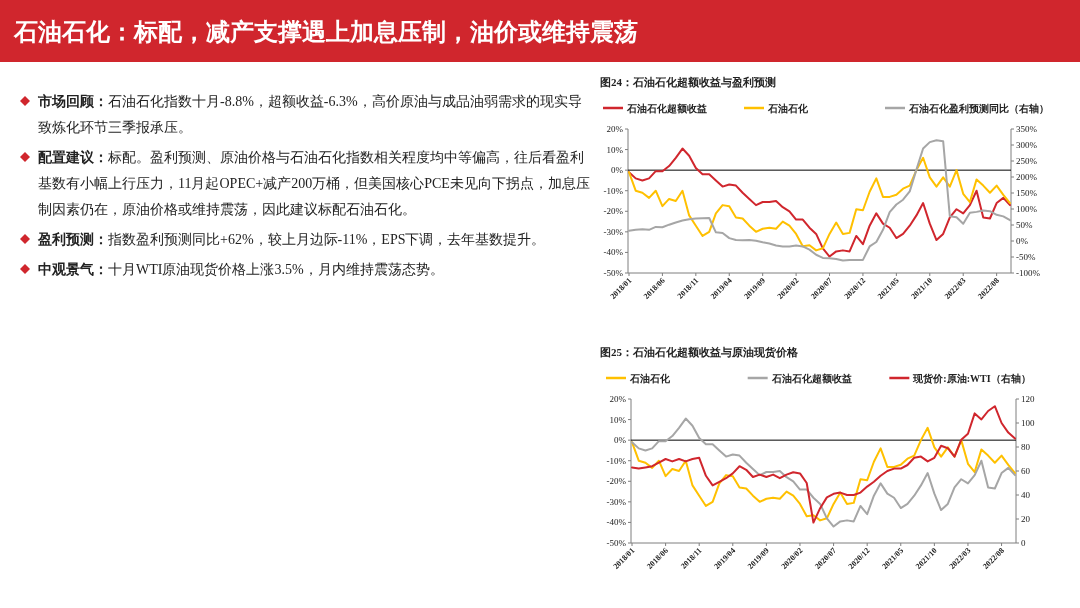  What do you see at coordinates (1027, 129) in the screenshot?
I see `y2-tick-label: 350%` at bounding box center [1027, 129].